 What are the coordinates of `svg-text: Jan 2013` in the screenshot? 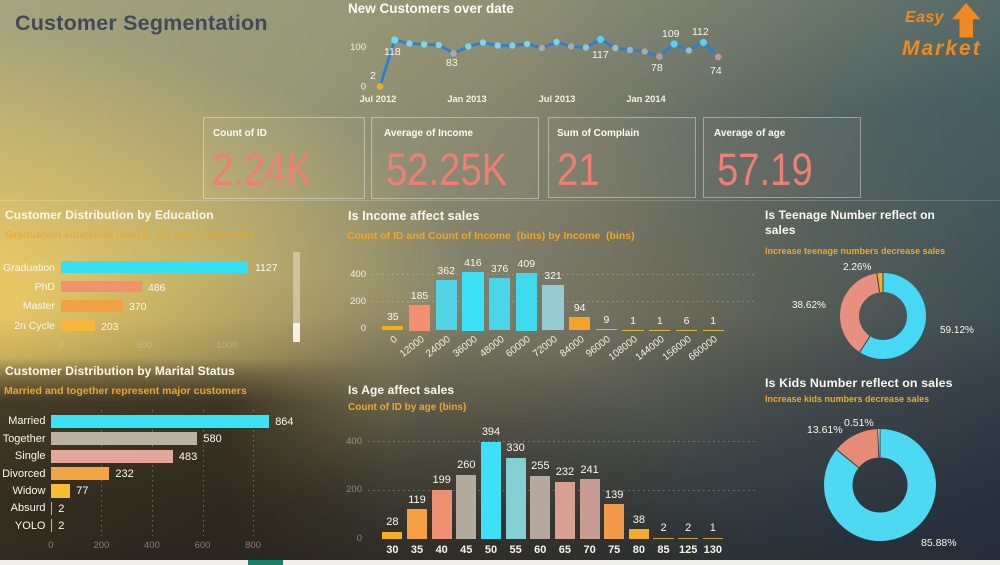 It's located at (466, 99).